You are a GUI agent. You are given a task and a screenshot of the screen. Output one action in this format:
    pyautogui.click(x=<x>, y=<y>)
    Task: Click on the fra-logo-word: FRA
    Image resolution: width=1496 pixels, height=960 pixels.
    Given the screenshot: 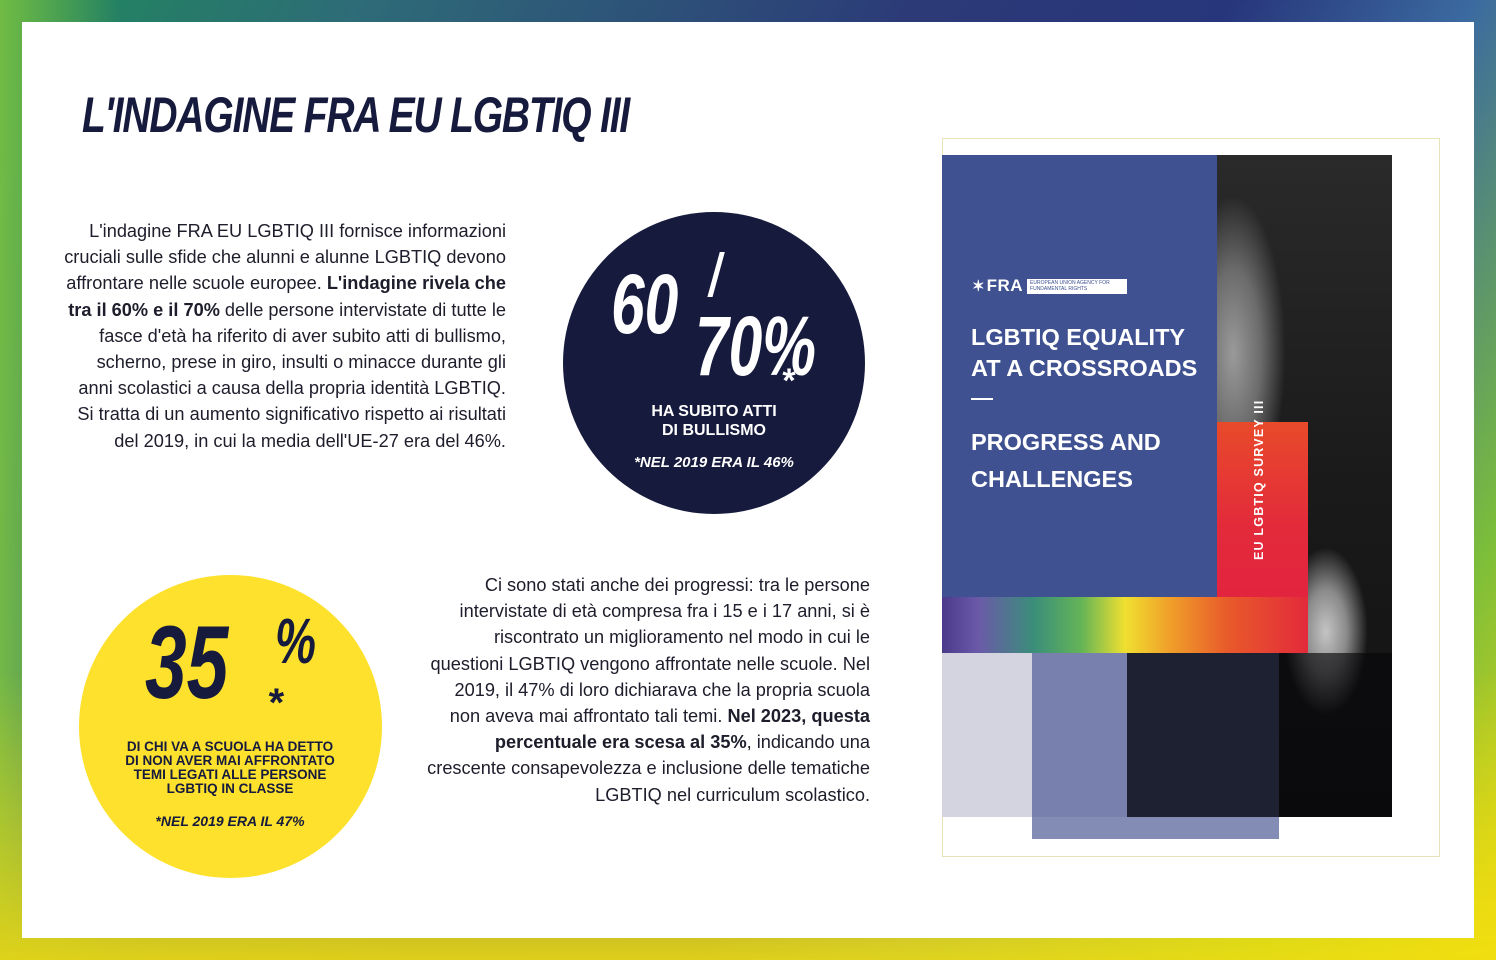 What is the action you would take?
    pyautogui.click(x=1005, y=285)
    